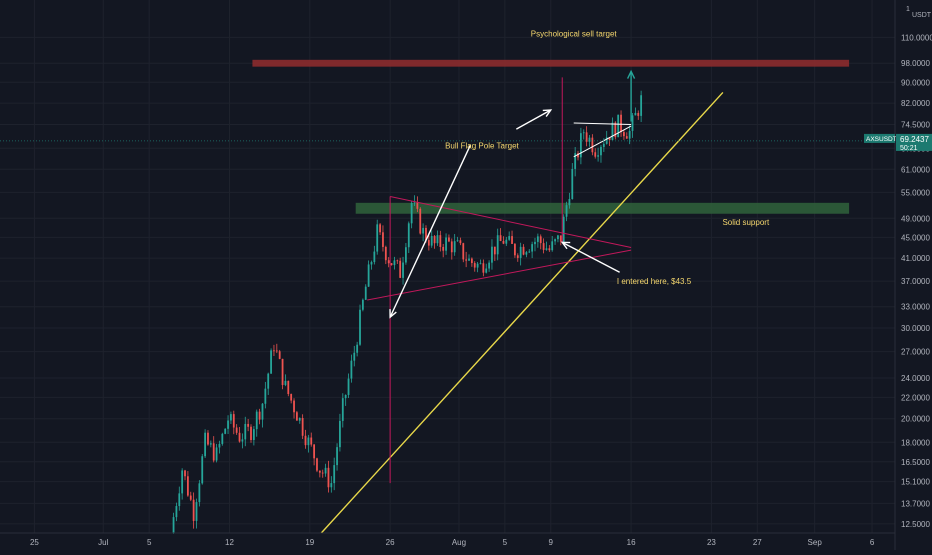 The height and width of the screenshot is (555, 932). What do you see at coordinates (654, 281) in the screenshot?
I see `entry-note: I entered here, $43.5` at bounding box center [654, 281].